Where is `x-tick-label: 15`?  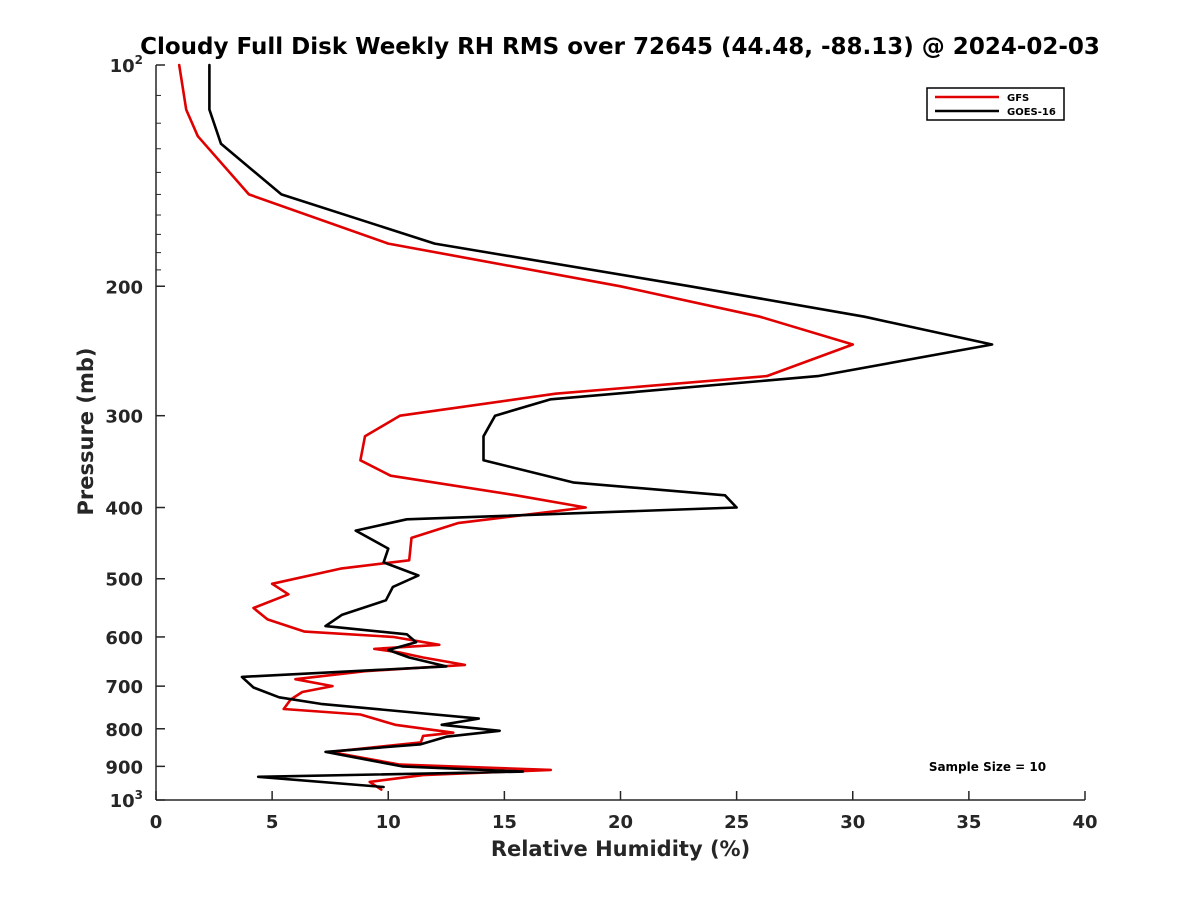 x-tick-label: 15 is located at coordinates (504, 822).